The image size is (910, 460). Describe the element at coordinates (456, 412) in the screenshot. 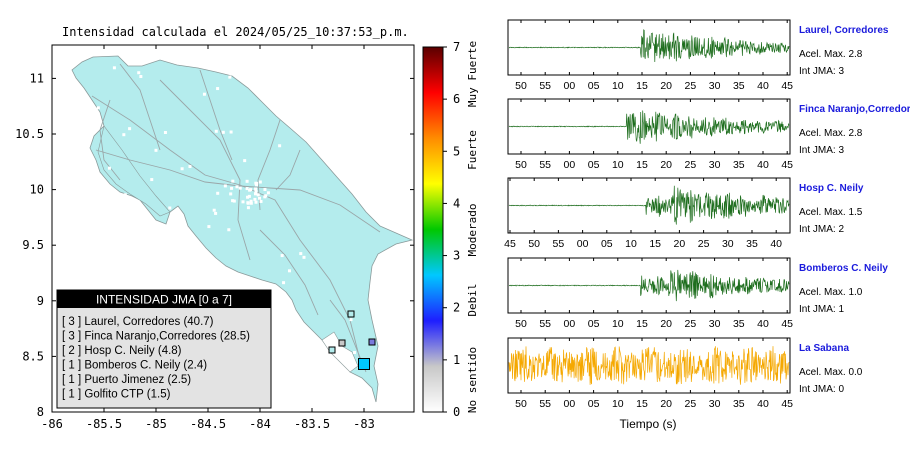

I see `colorbar-tick-label: 0` at that location.